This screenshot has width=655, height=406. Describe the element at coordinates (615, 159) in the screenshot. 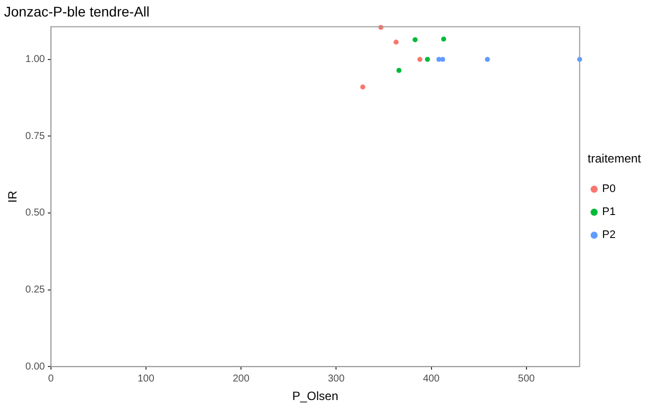

I see `legend-title: traitement` at that location.